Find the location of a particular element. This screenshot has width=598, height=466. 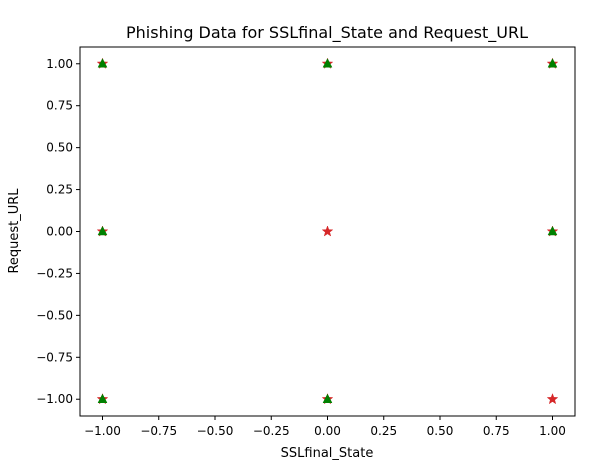

y-tick-label: −0.50 is located at coordinates (54, 315).